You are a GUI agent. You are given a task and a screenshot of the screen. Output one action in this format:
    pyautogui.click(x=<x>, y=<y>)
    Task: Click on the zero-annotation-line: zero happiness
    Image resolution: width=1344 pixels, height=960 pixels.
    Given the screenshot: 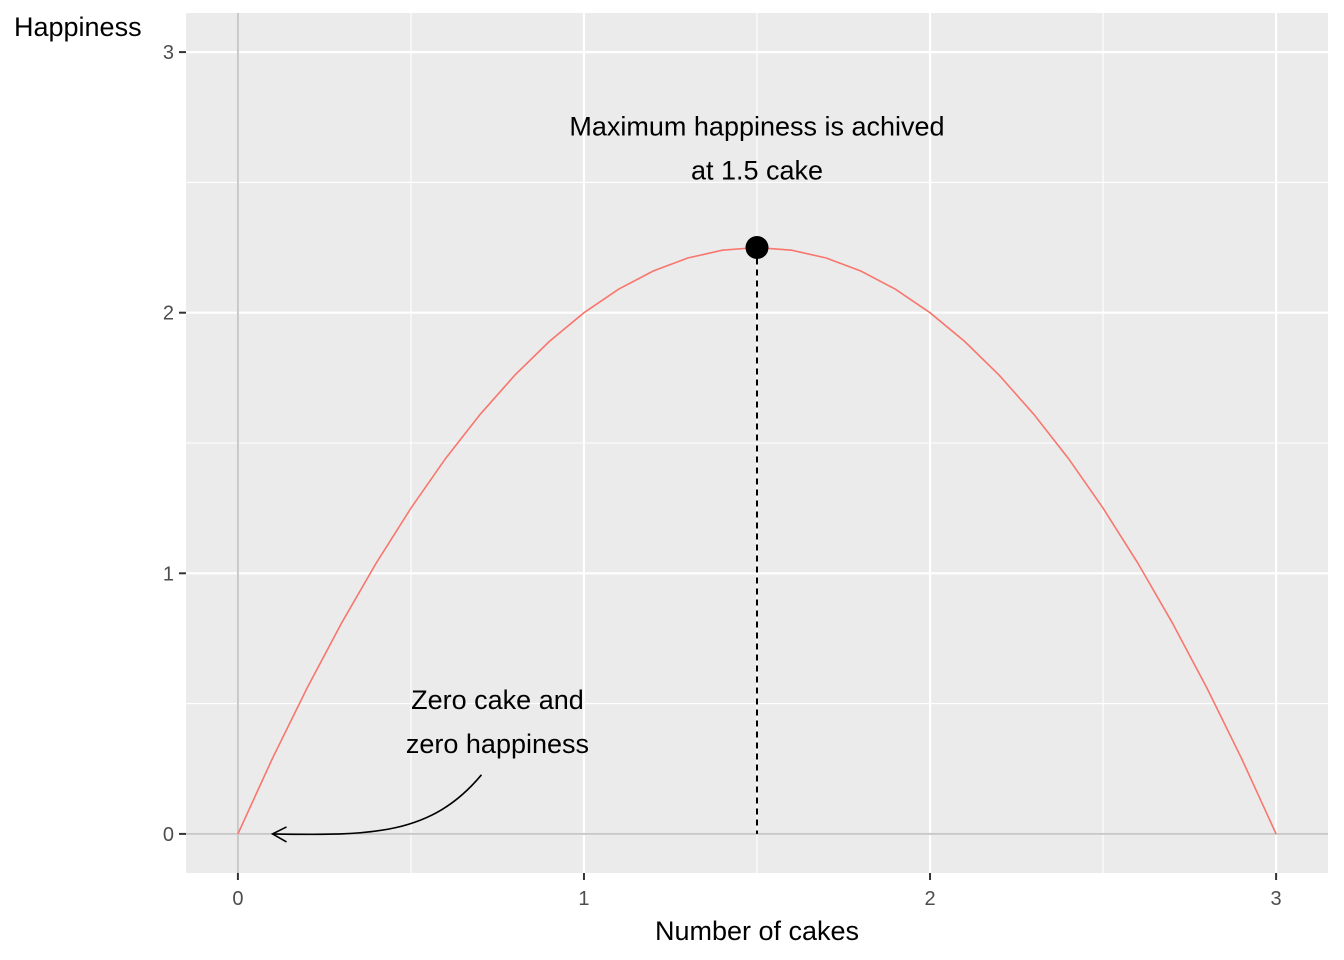 What is the action you would take?
    pyautogui.click(x=497, y=744)
    